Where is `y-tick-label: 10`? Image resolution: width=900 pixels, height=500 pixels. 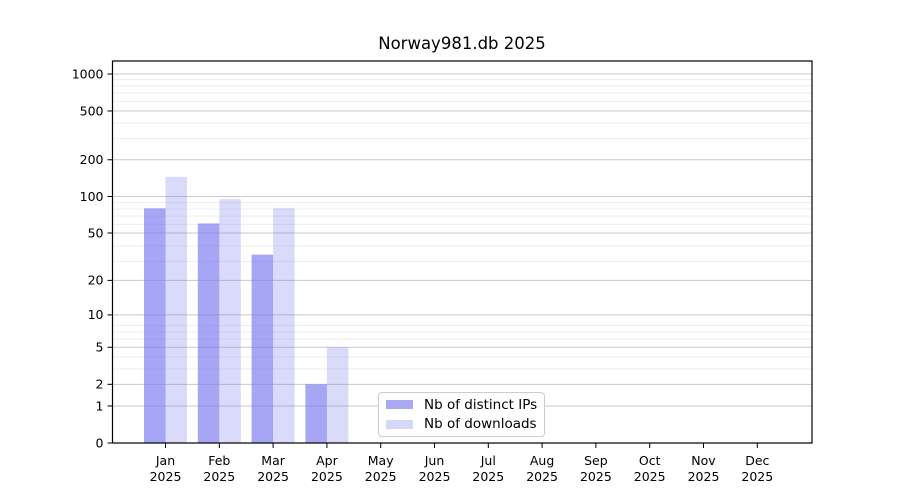 y-tick-label: 10 is located at coordinates (96, 314).